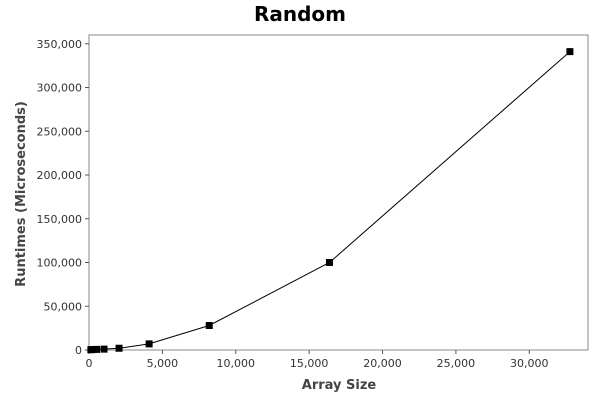  What do you see at coordinates (456, 363) in the screenshot?
I see `x-tick-label: 25,000` at bounding box center [456, 363].